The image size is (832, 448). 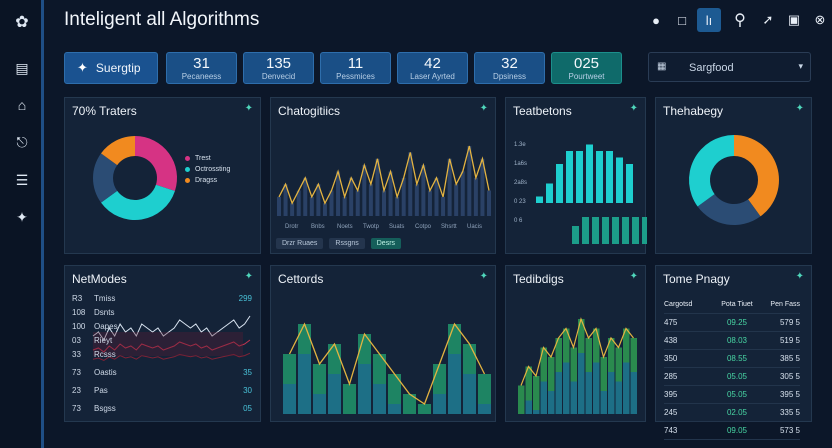 What do you see at coordinates (386, 243) in the screenshot?
I see `filter-chip: Desrs` at bounding box center [386, 243].